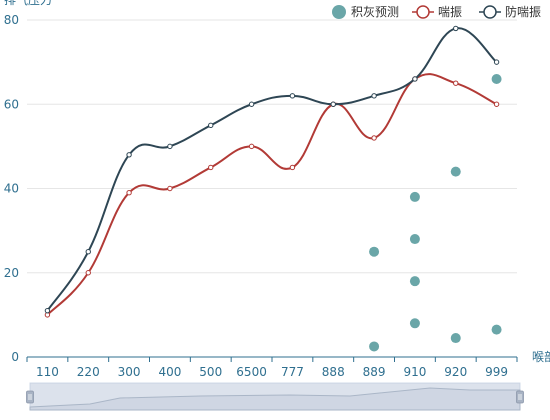  Describe the element at coordinates (496, 372) in the screenshot. I see `x-tick-label: 999` at that location.